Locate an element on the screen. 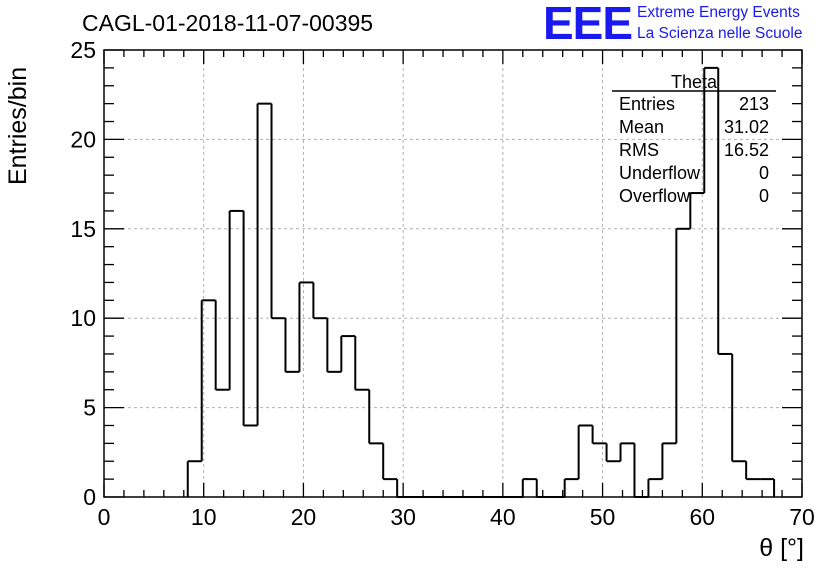 The height and width of the screenshot is (577, 836). y-axis-label: Entries/bin is located at coordinates (18, 125).